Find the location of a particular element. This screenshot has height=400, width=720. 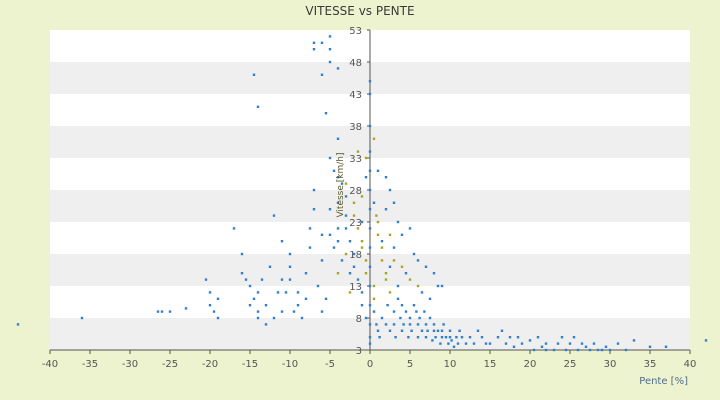

x-tick-label: 5 is located at coordinates (410, 364).